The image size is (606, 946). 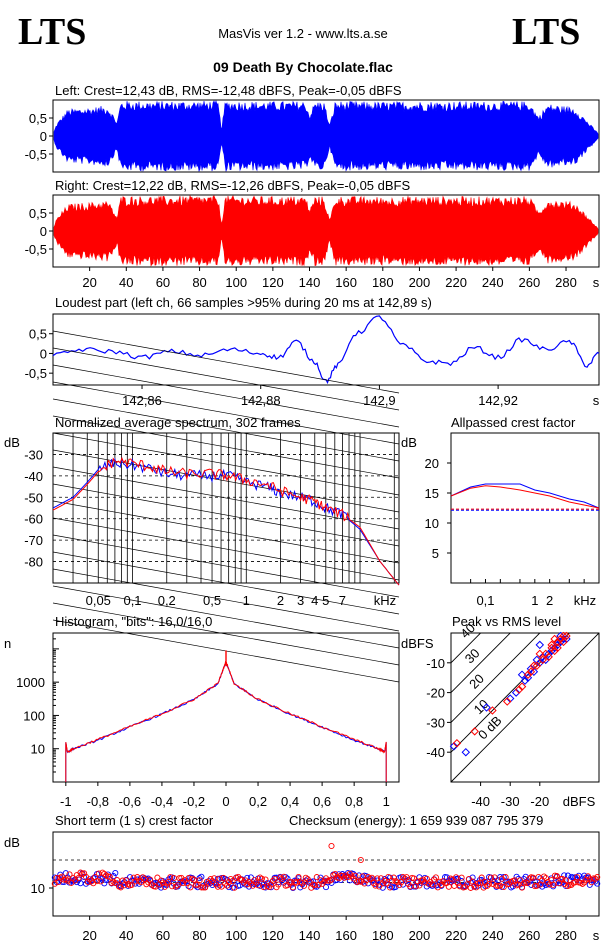 I want to click on peak-rms-diagonal-label: 0 dB, so click(x=490, y=728).